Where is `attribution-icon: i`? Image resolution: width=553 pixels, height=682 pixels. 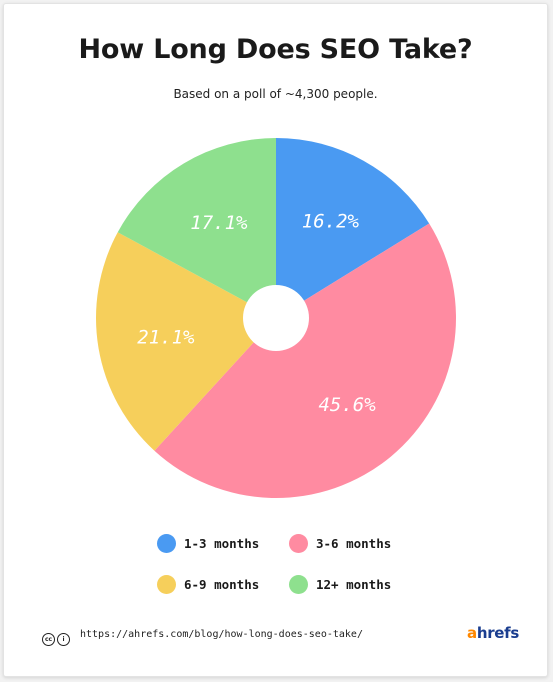
attribution-icon: i is located at coordinates (63, 639).